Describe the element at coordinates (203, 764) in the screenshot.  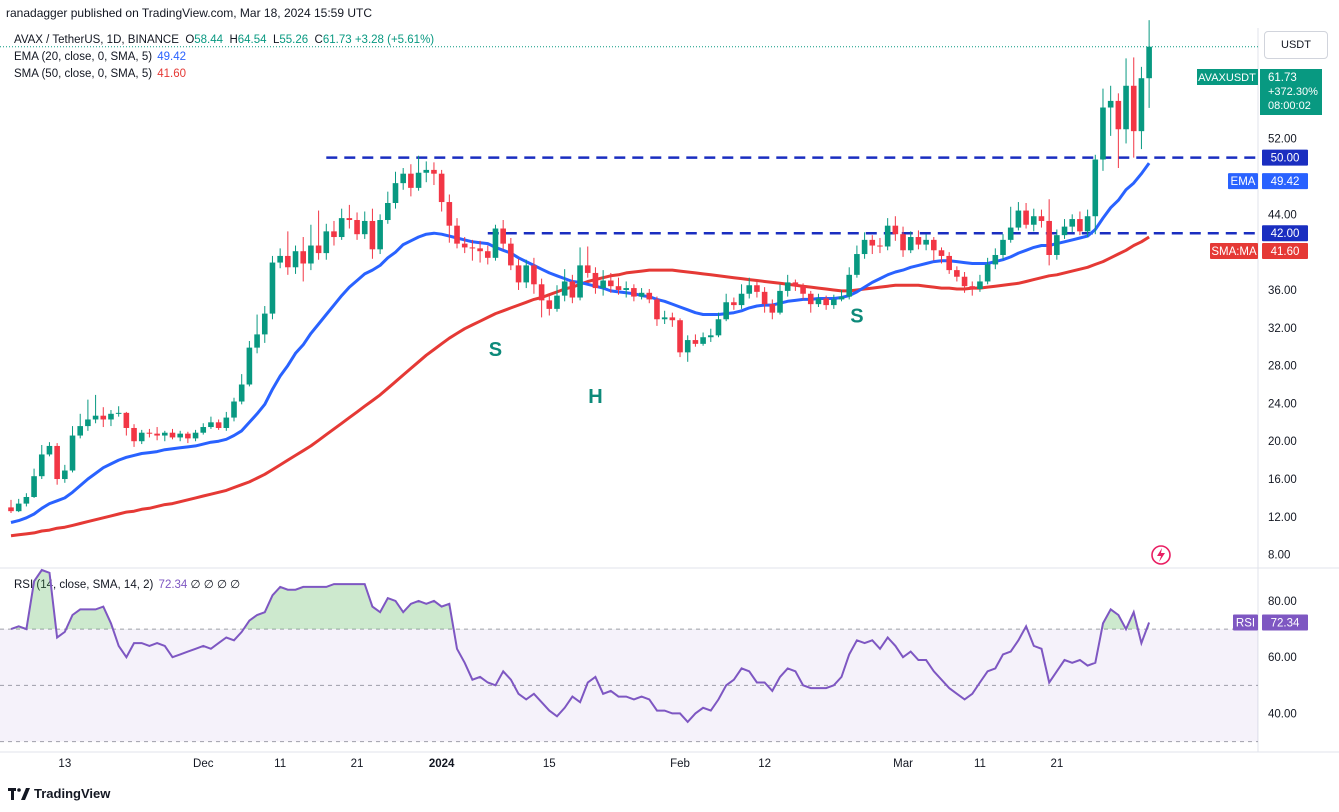
I see `time-tick-label: Dec` at that location.